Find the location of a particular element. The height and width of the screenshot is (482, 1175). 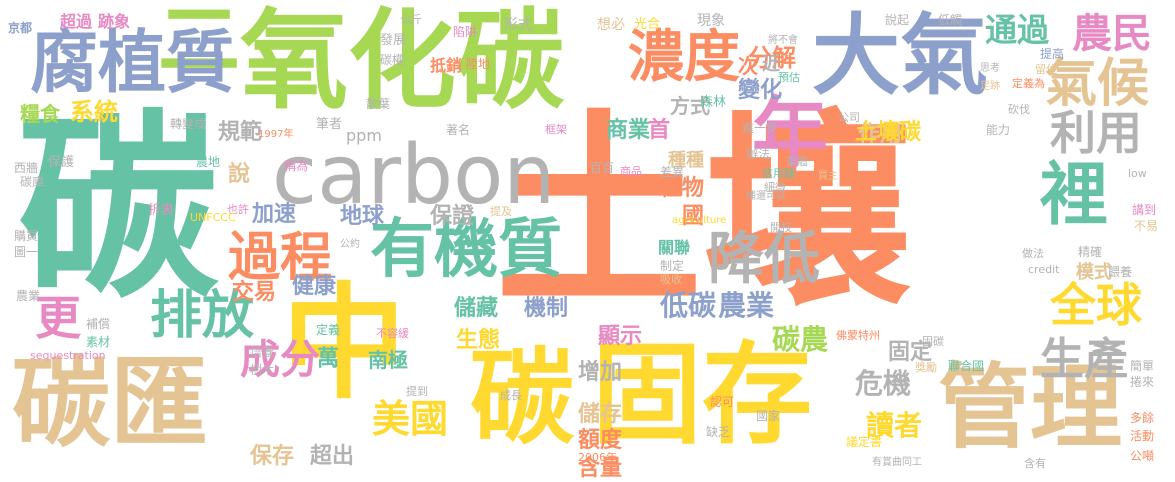

word-cloud-word: 形式 is located at coordinates (518, 25).